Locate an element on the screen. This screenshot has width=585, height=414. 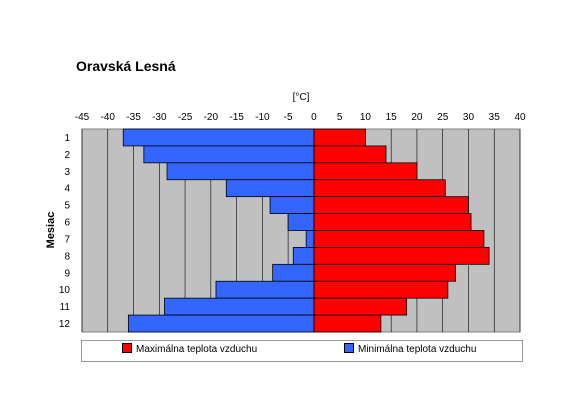
x-tick-label: 35 is located at coordinates (495, 117).